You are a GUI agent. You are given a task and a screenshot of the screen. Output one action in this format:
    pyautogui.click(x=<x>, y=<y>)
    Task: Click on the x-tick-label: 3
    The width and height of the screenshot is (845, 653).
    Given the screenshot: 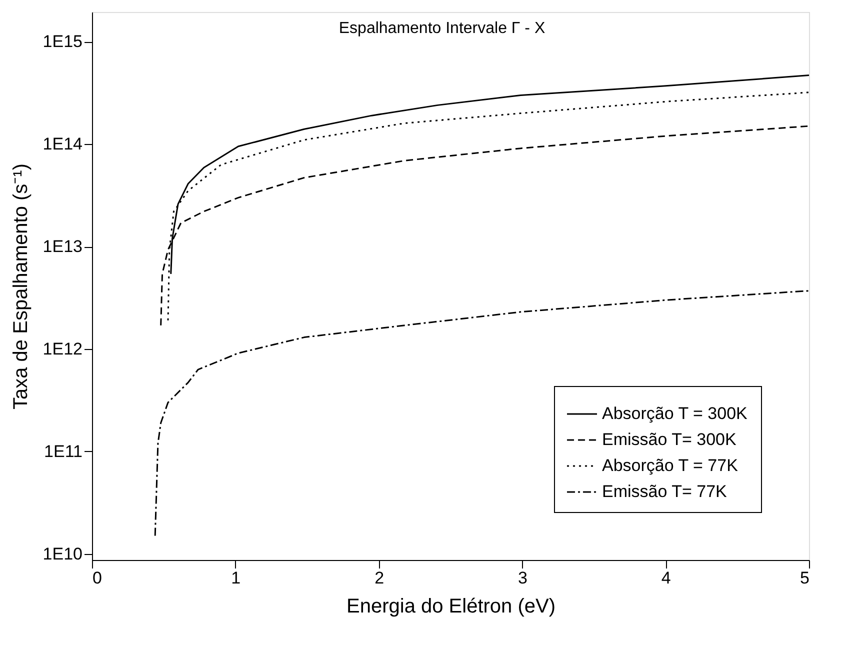 What is the action you would take?
    pyautogui.click(x=523, y=578)
    